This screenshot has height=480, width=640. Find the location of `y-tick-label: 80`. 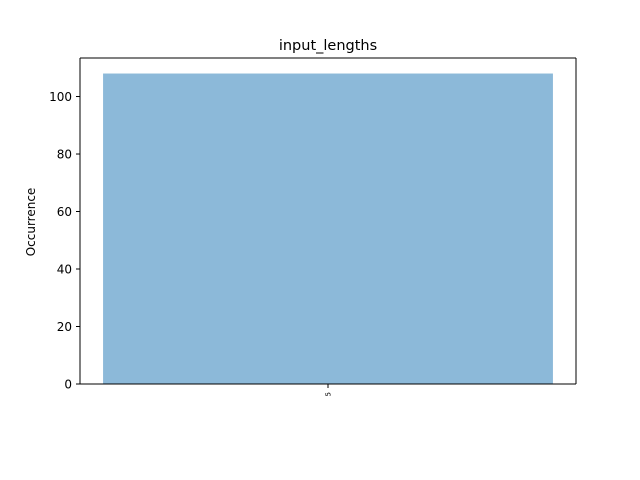

y-tick-label: 80 is located at coordinates (64, 155).